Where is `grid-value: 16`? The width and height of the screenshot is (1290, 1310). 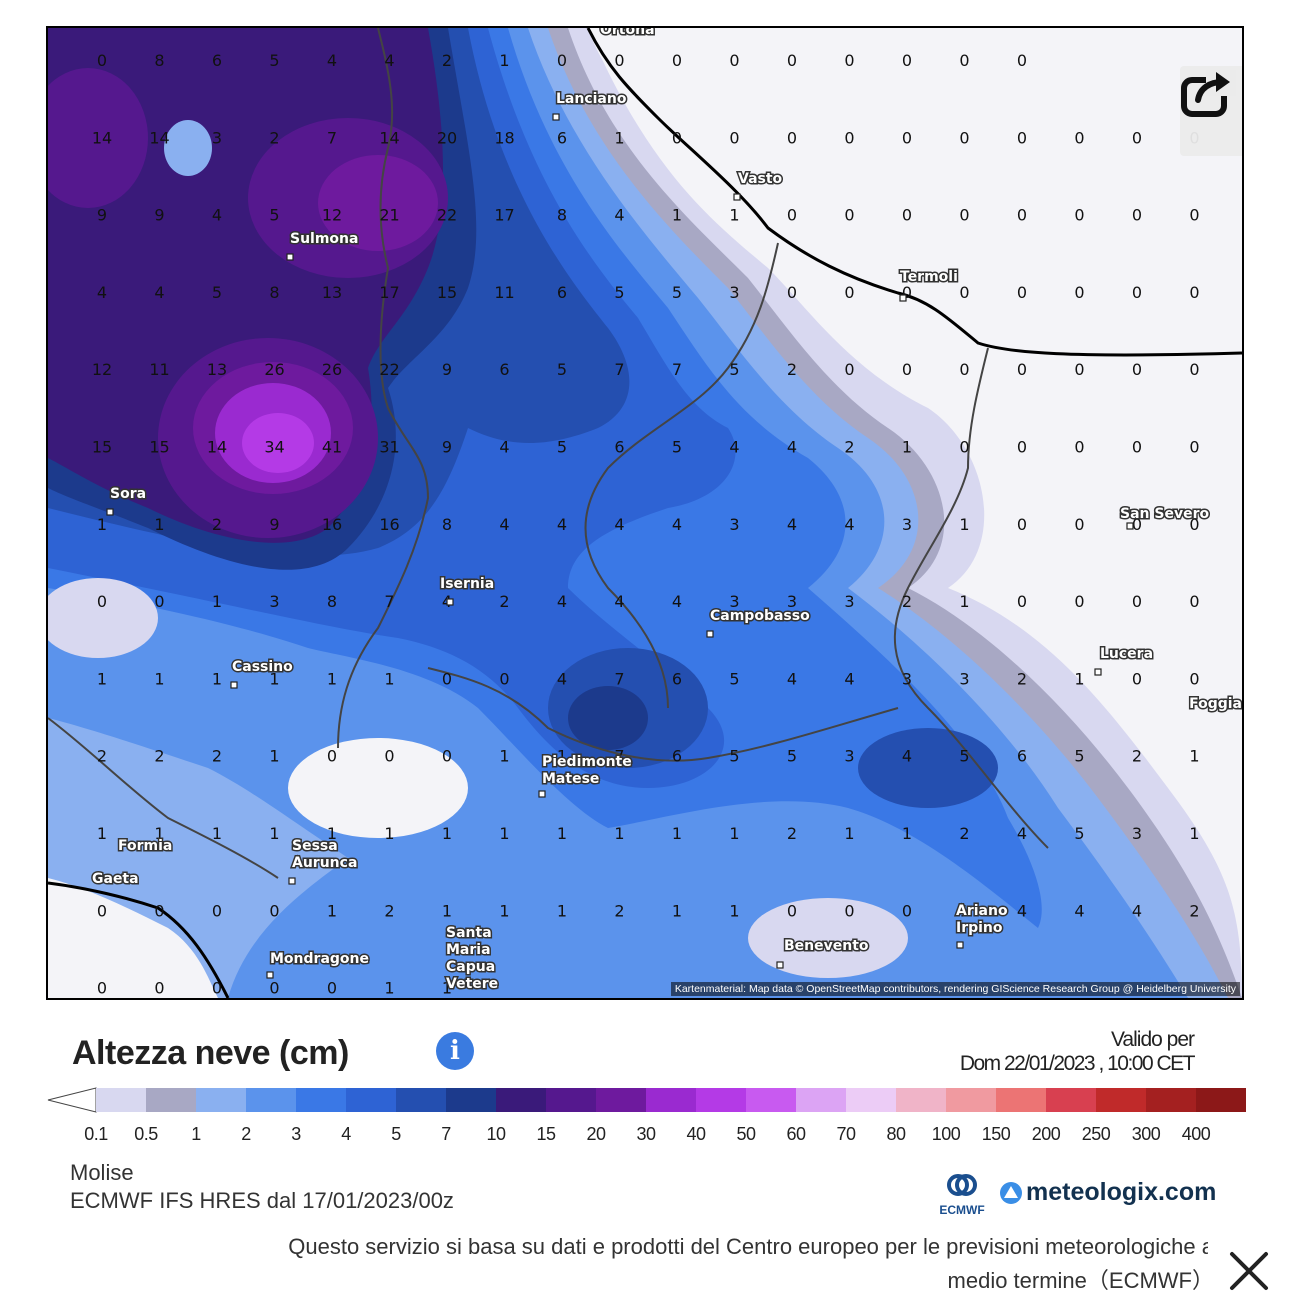 grid-value: 16 is located at coordinates (332, 524).